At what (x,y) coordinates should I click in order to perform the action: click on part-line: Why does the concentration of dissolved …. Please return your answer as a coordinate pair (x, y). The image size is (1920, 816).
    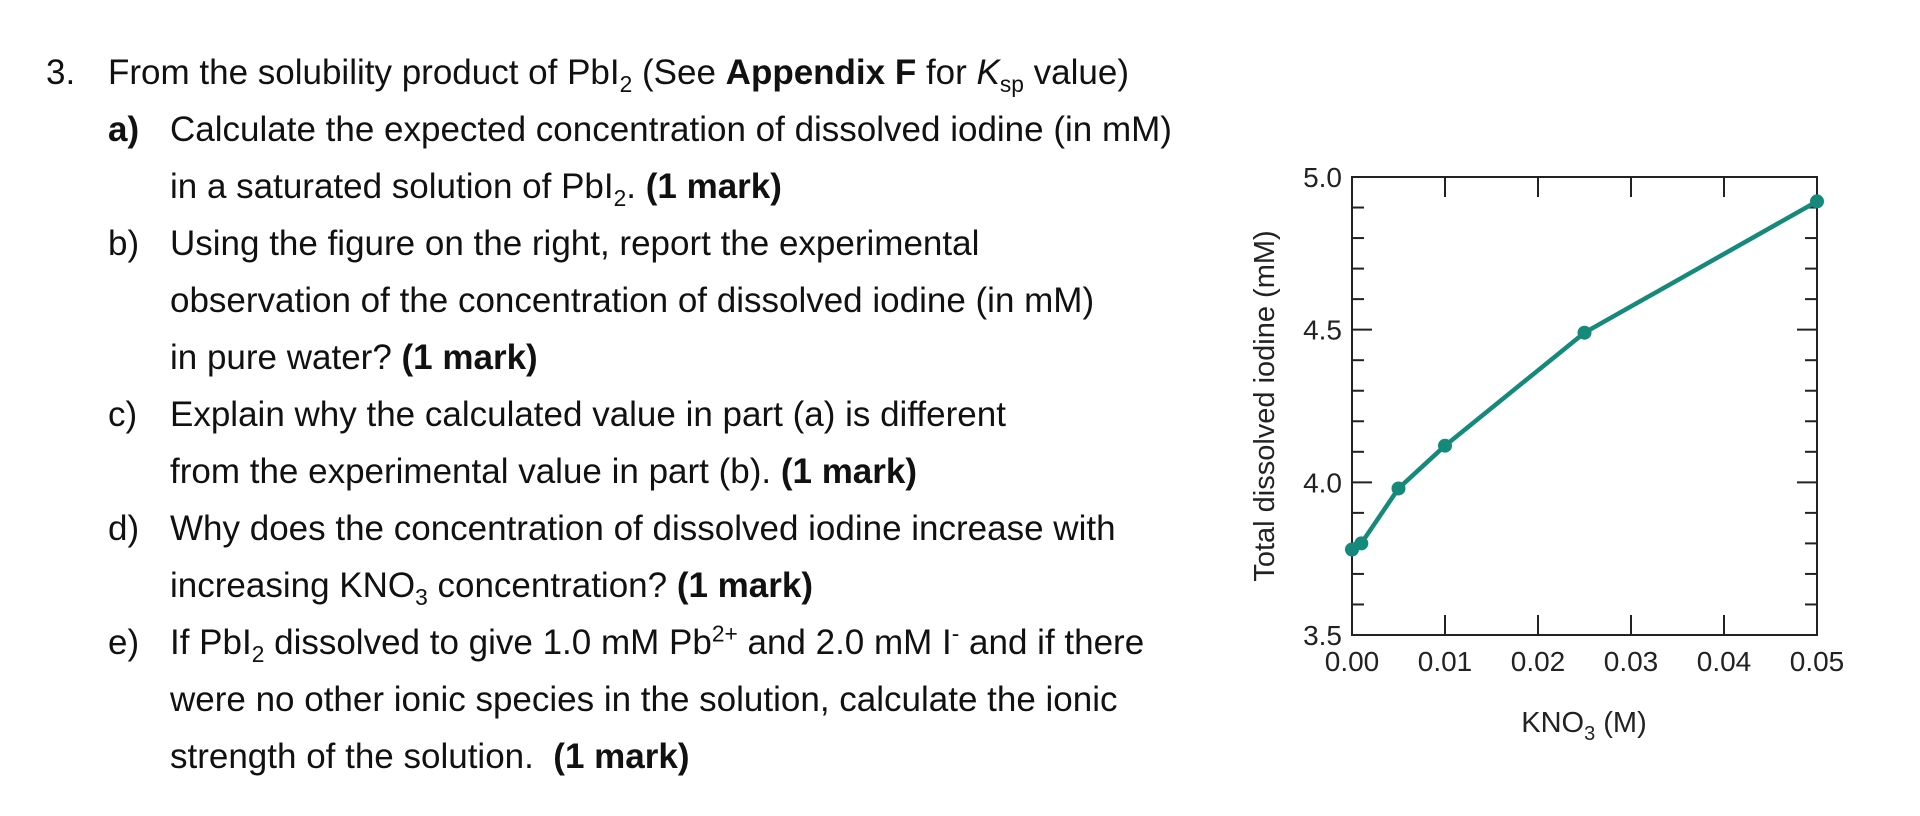
    Looking at the image, I should click on (643, 528).